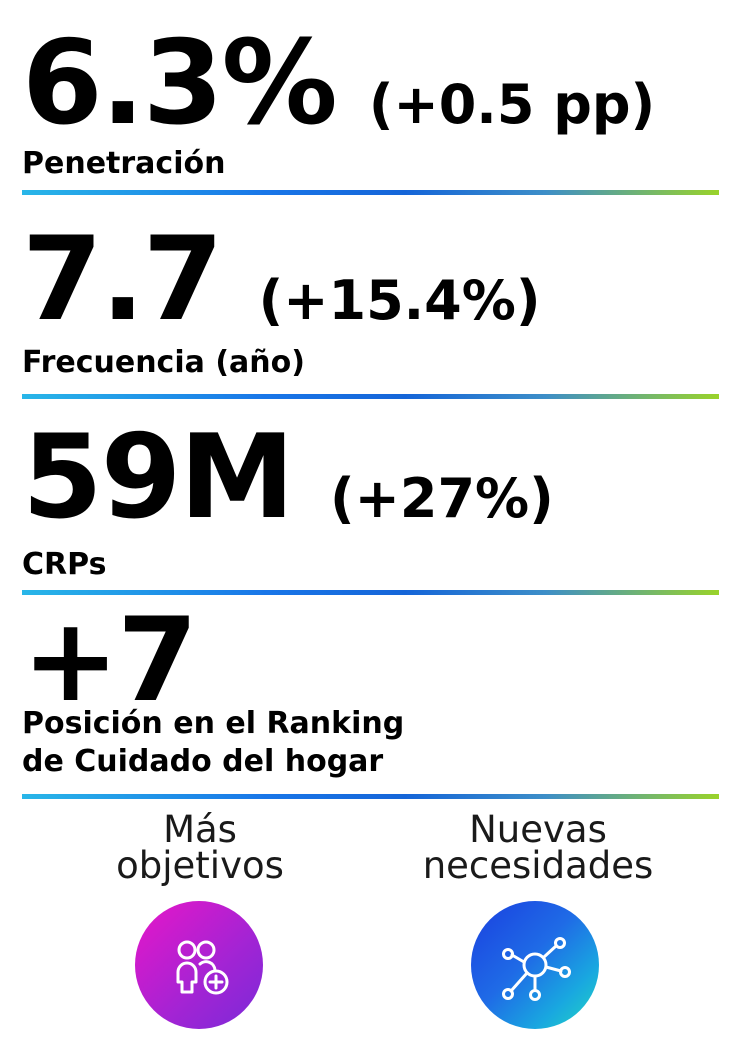  Describe the element at coordinates (536, 969) in the screenshot. I see `network-icon` at that location.